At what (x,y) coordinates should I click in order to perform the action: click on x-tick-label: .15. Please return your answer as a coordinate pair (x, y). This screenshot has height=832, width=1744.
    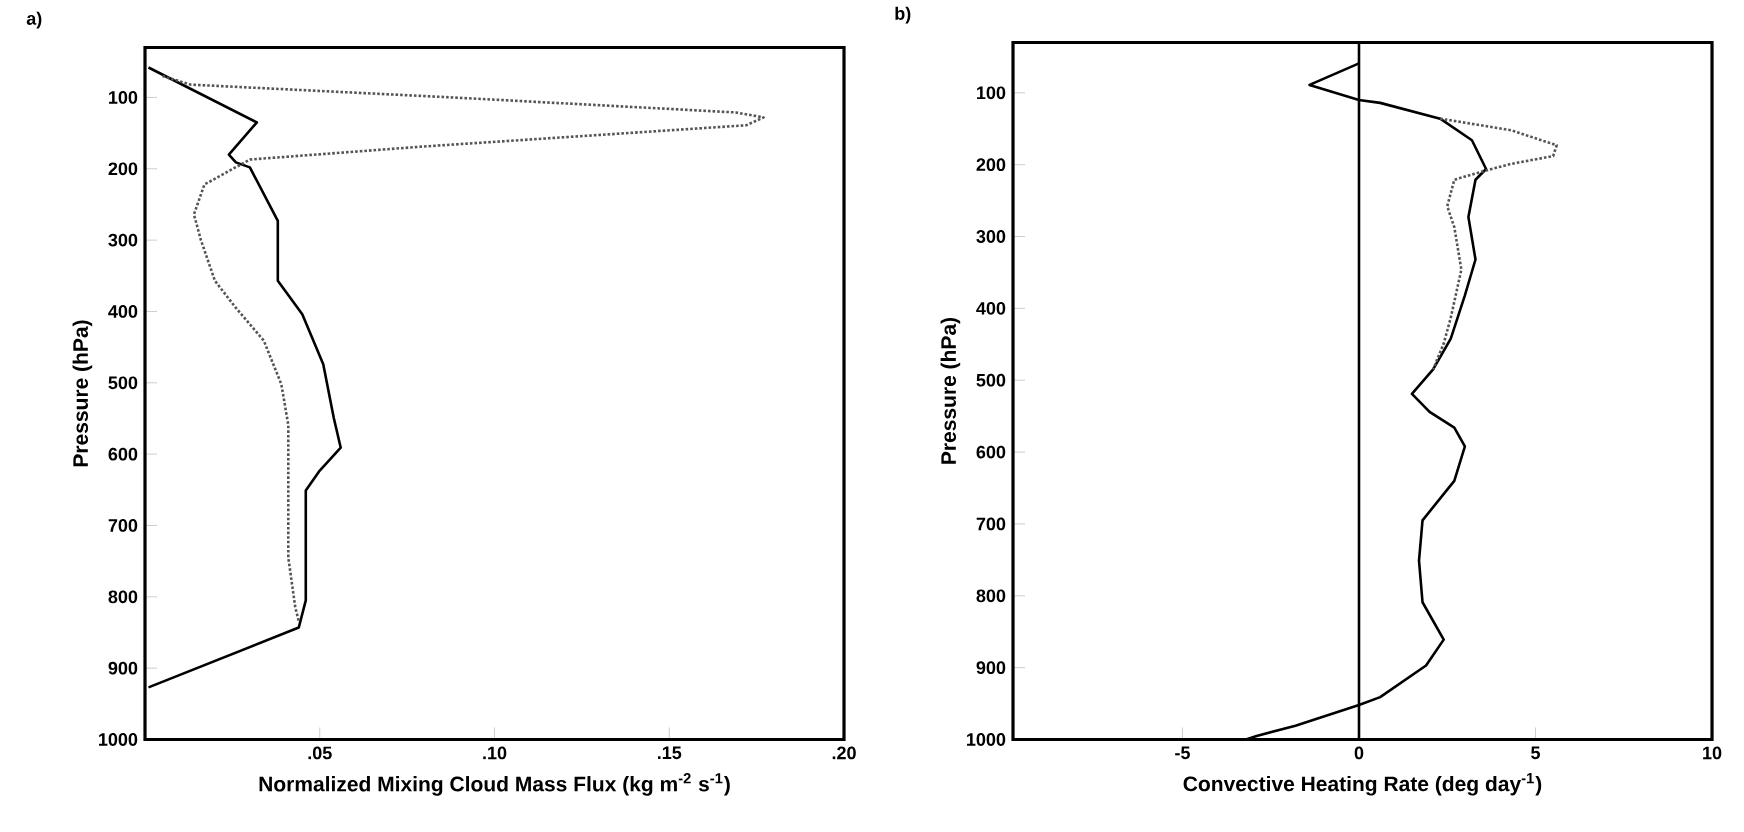
    Looking at the image, I should click on (669, 752).